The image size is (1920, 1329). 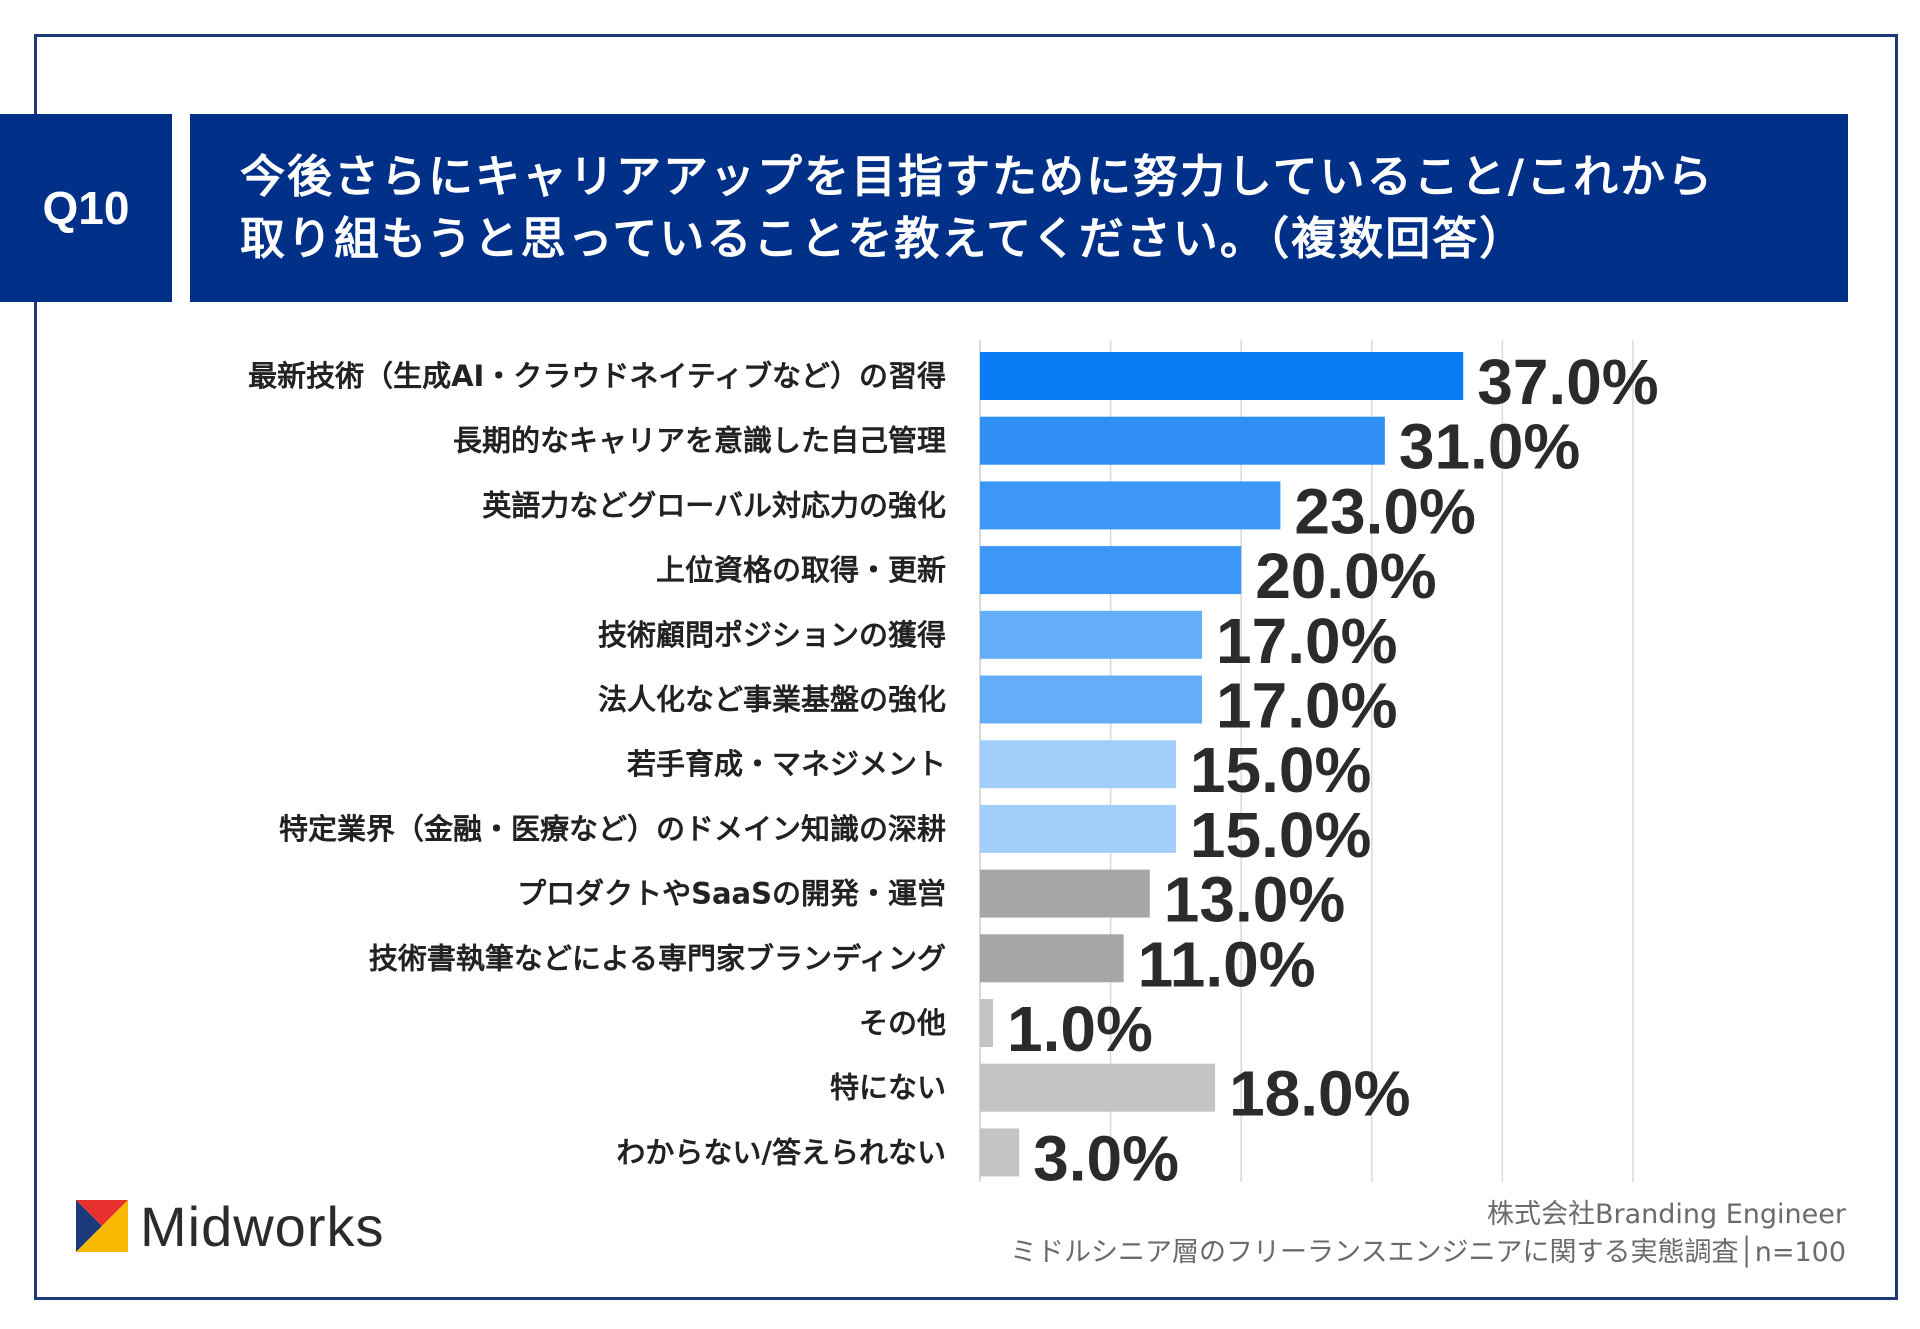 I want to click on question-number: Q10, so click(x=86, y=208).